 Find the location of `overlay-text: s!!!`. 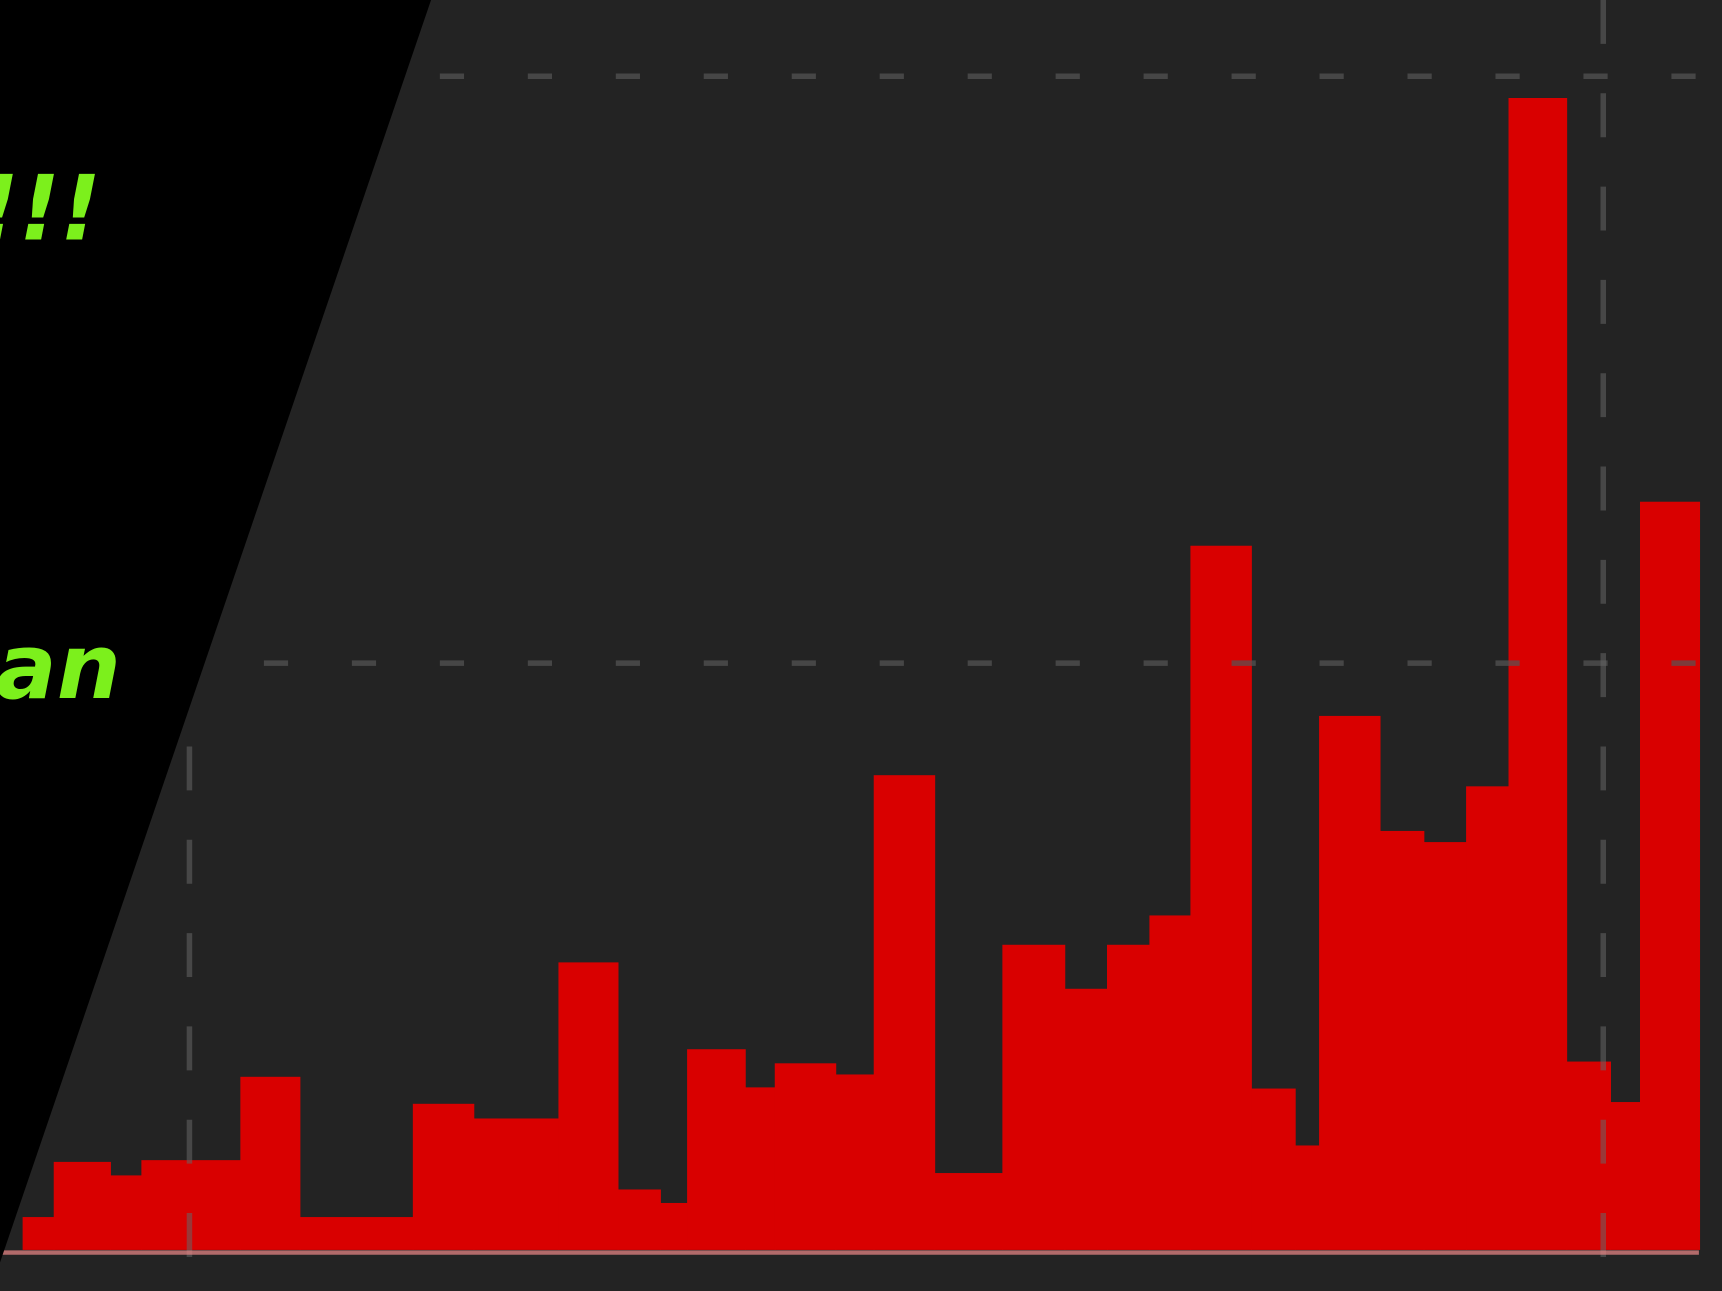

overlay-text: s!!! is located at coordinates (50, 208).